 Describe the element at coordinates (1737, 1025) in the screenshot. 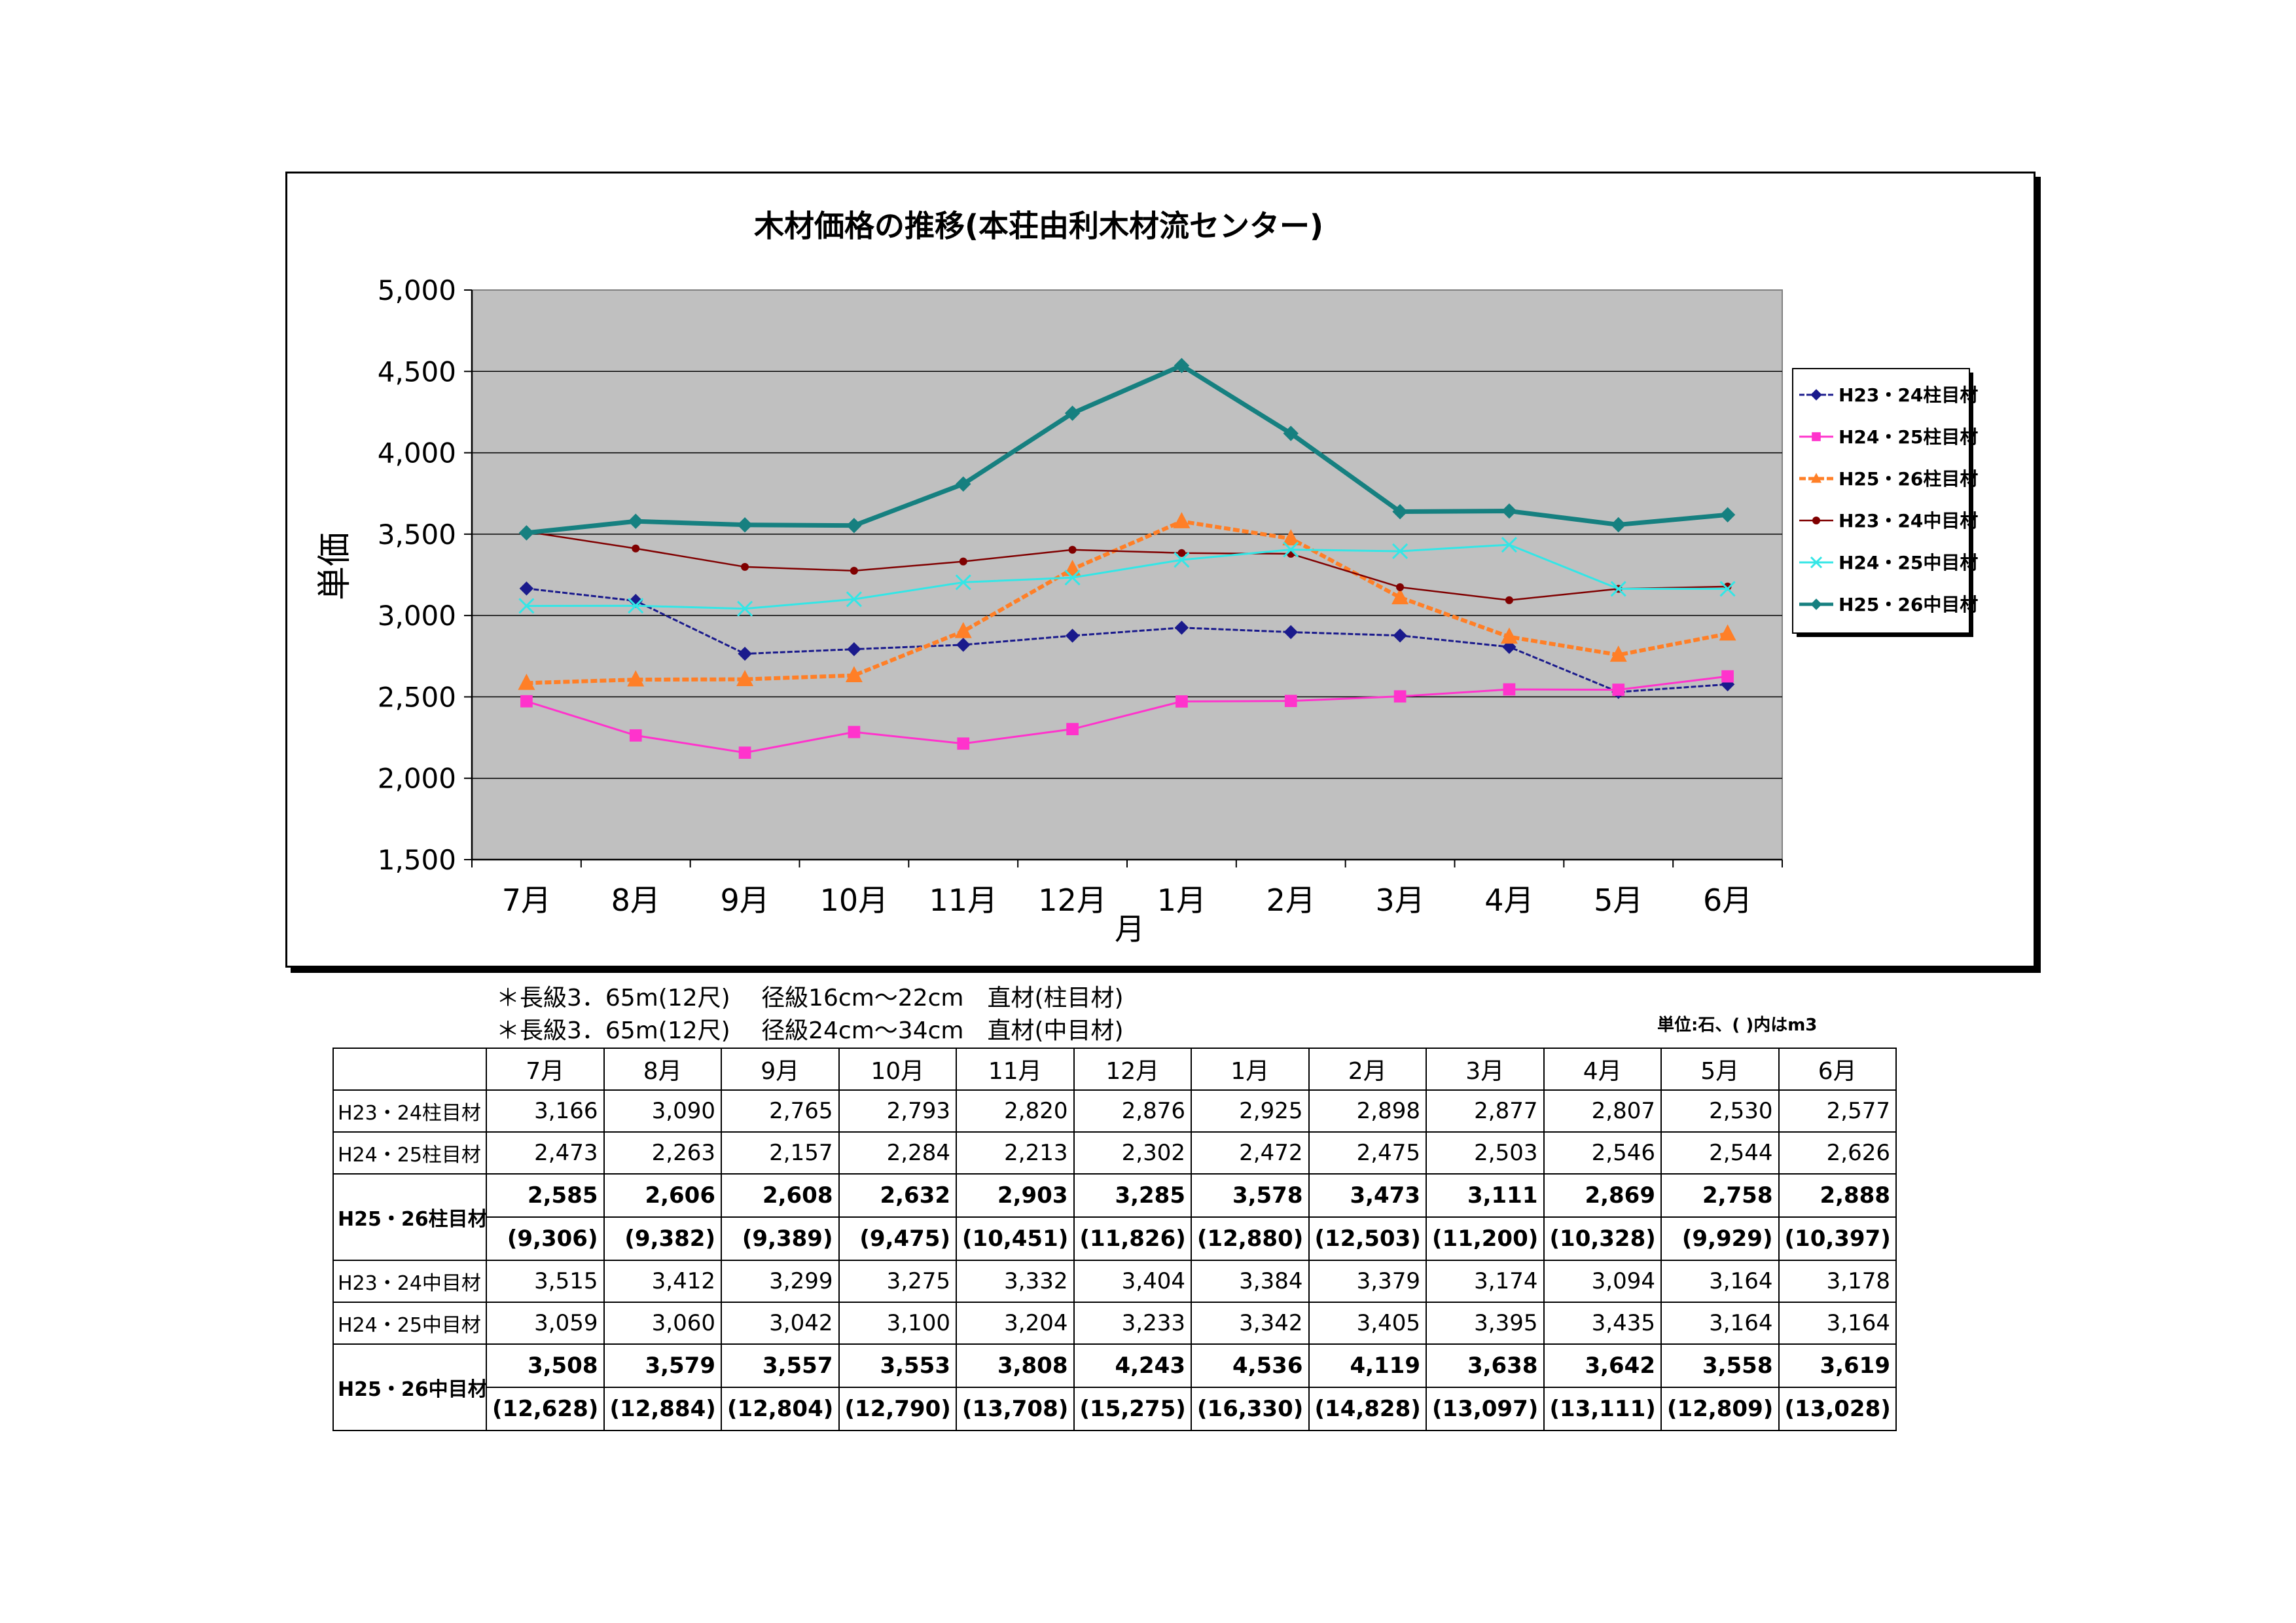

I see `unit-note: 単位:石、( )内はm3` at that location.